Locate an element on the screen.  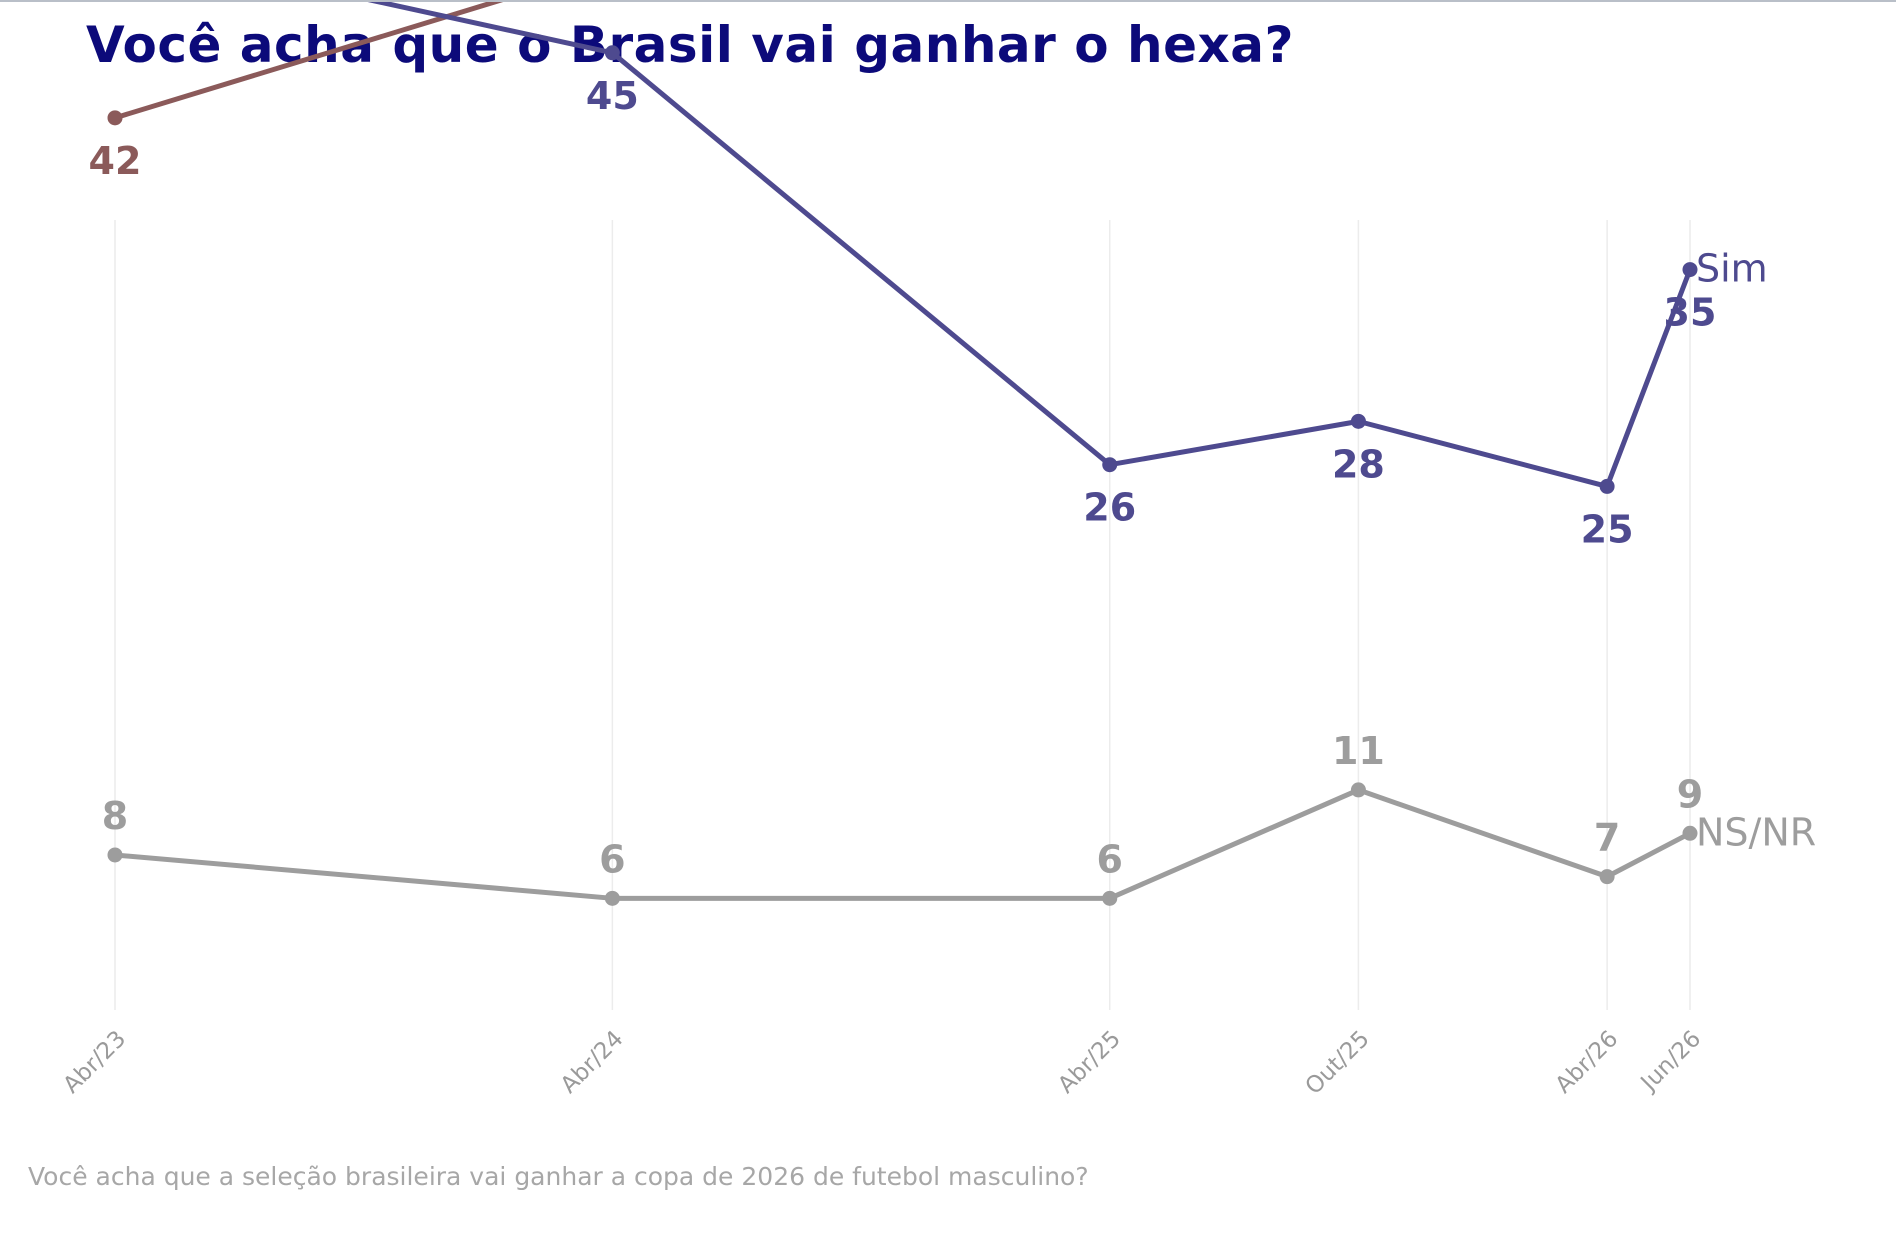
data-label-n-o: 42 is located at coordinates (115, 161).